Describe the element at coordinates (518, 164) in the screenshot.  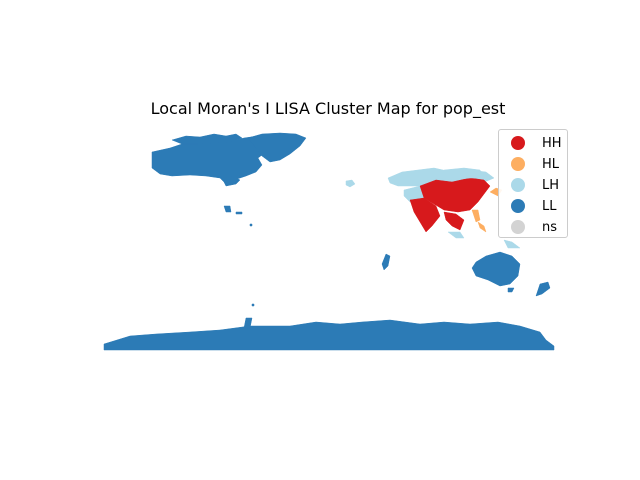
I see `legend-marker-hl` at that location.